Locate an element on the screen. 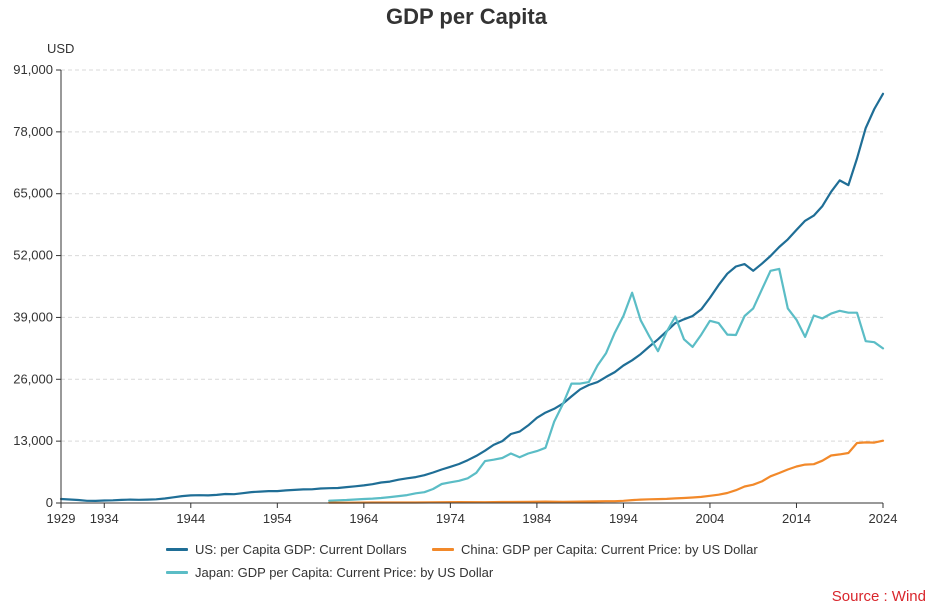  legend-swatch-japan is located at coordinates (177, 572).